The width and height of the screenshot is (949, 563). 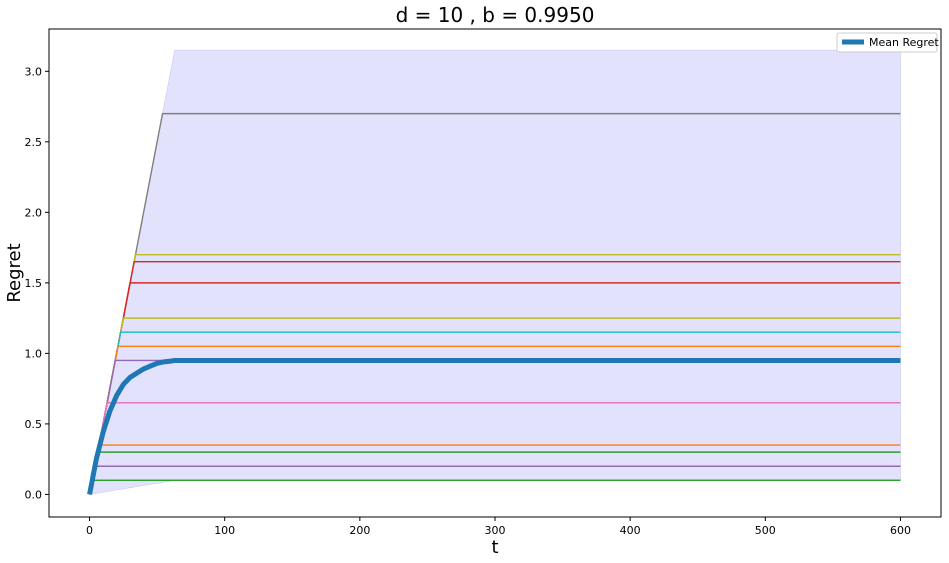 I want to click on x-tick-label: 200, so click(x=359, y=530).